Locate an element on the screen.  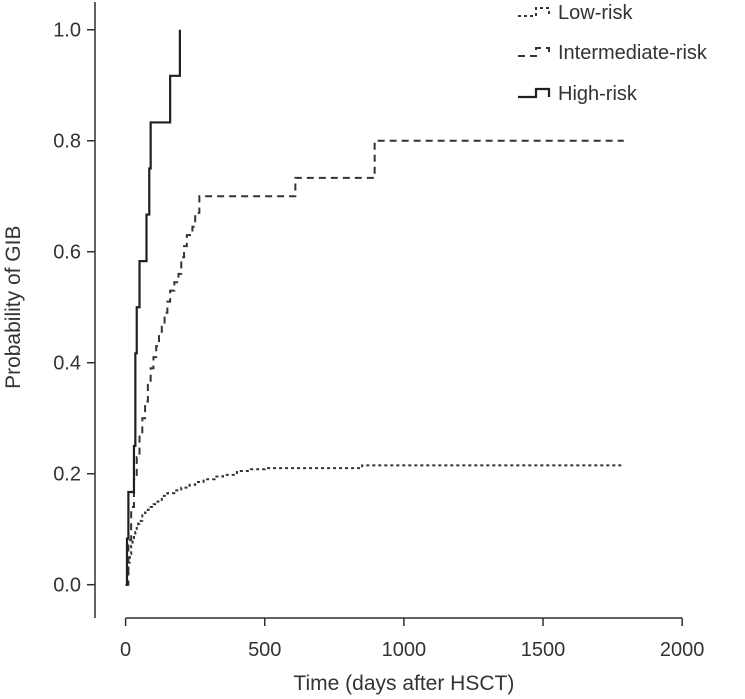
legend-low-risk-line is located at coordinates (534, 12).